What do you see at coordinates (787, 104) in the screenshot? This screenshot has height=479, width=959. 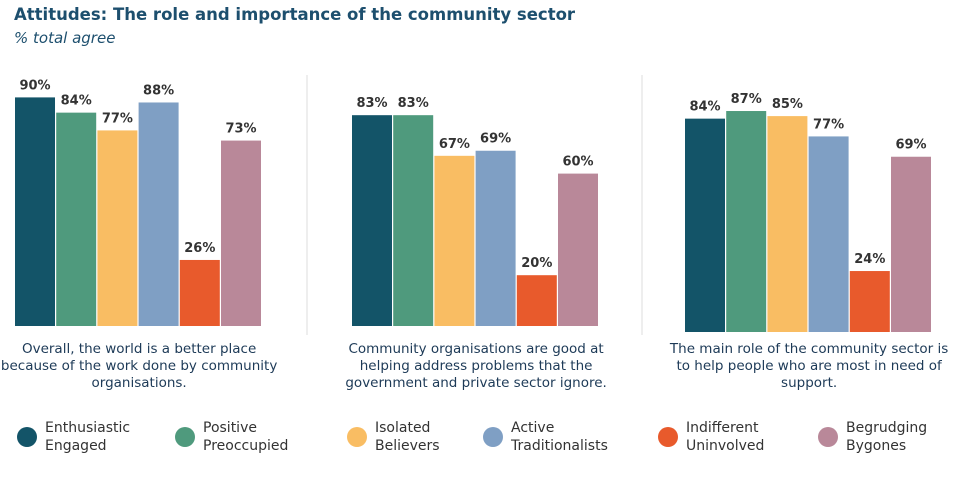 I see `value-label: 85%` at bounding box center [787, 104].